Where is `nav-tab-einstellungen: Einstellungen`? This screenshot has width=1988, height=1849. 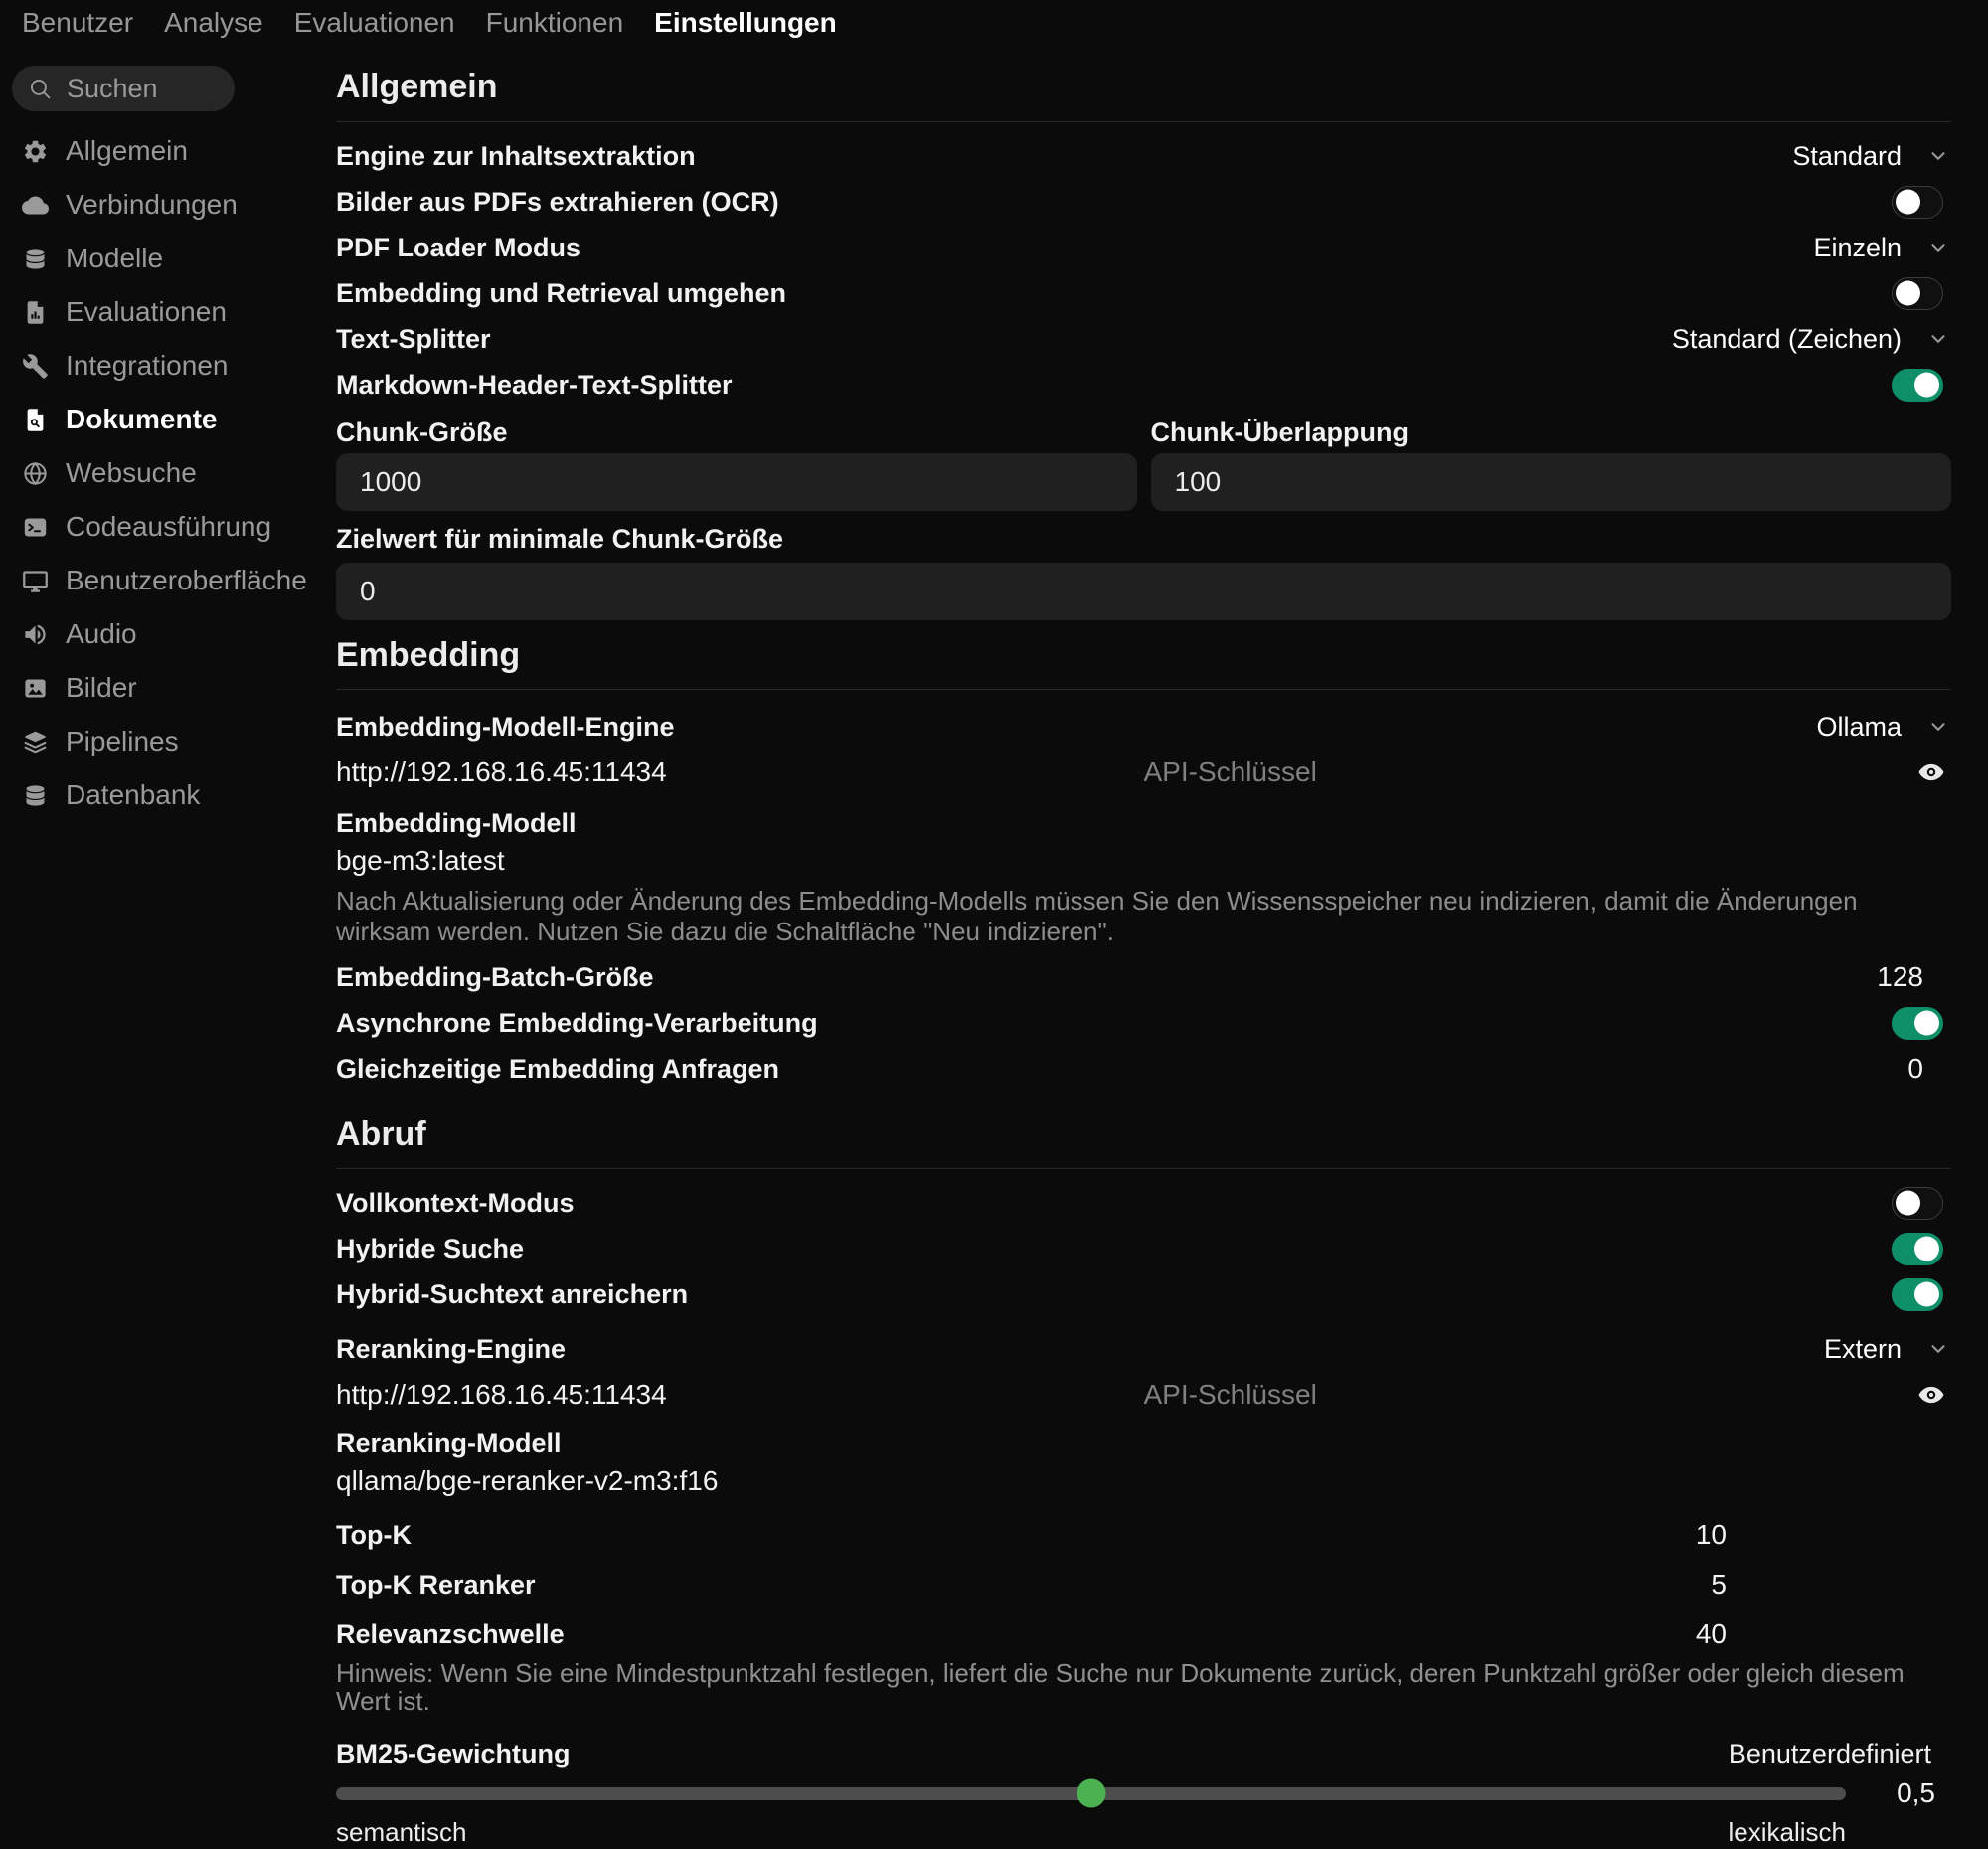
nav-tab-einstellungen: Einstellungen is located at coordinates (745, 22).